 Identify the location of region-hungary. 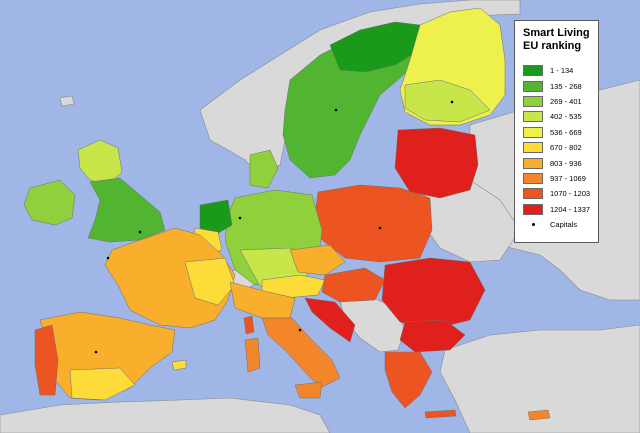
(353, 285).